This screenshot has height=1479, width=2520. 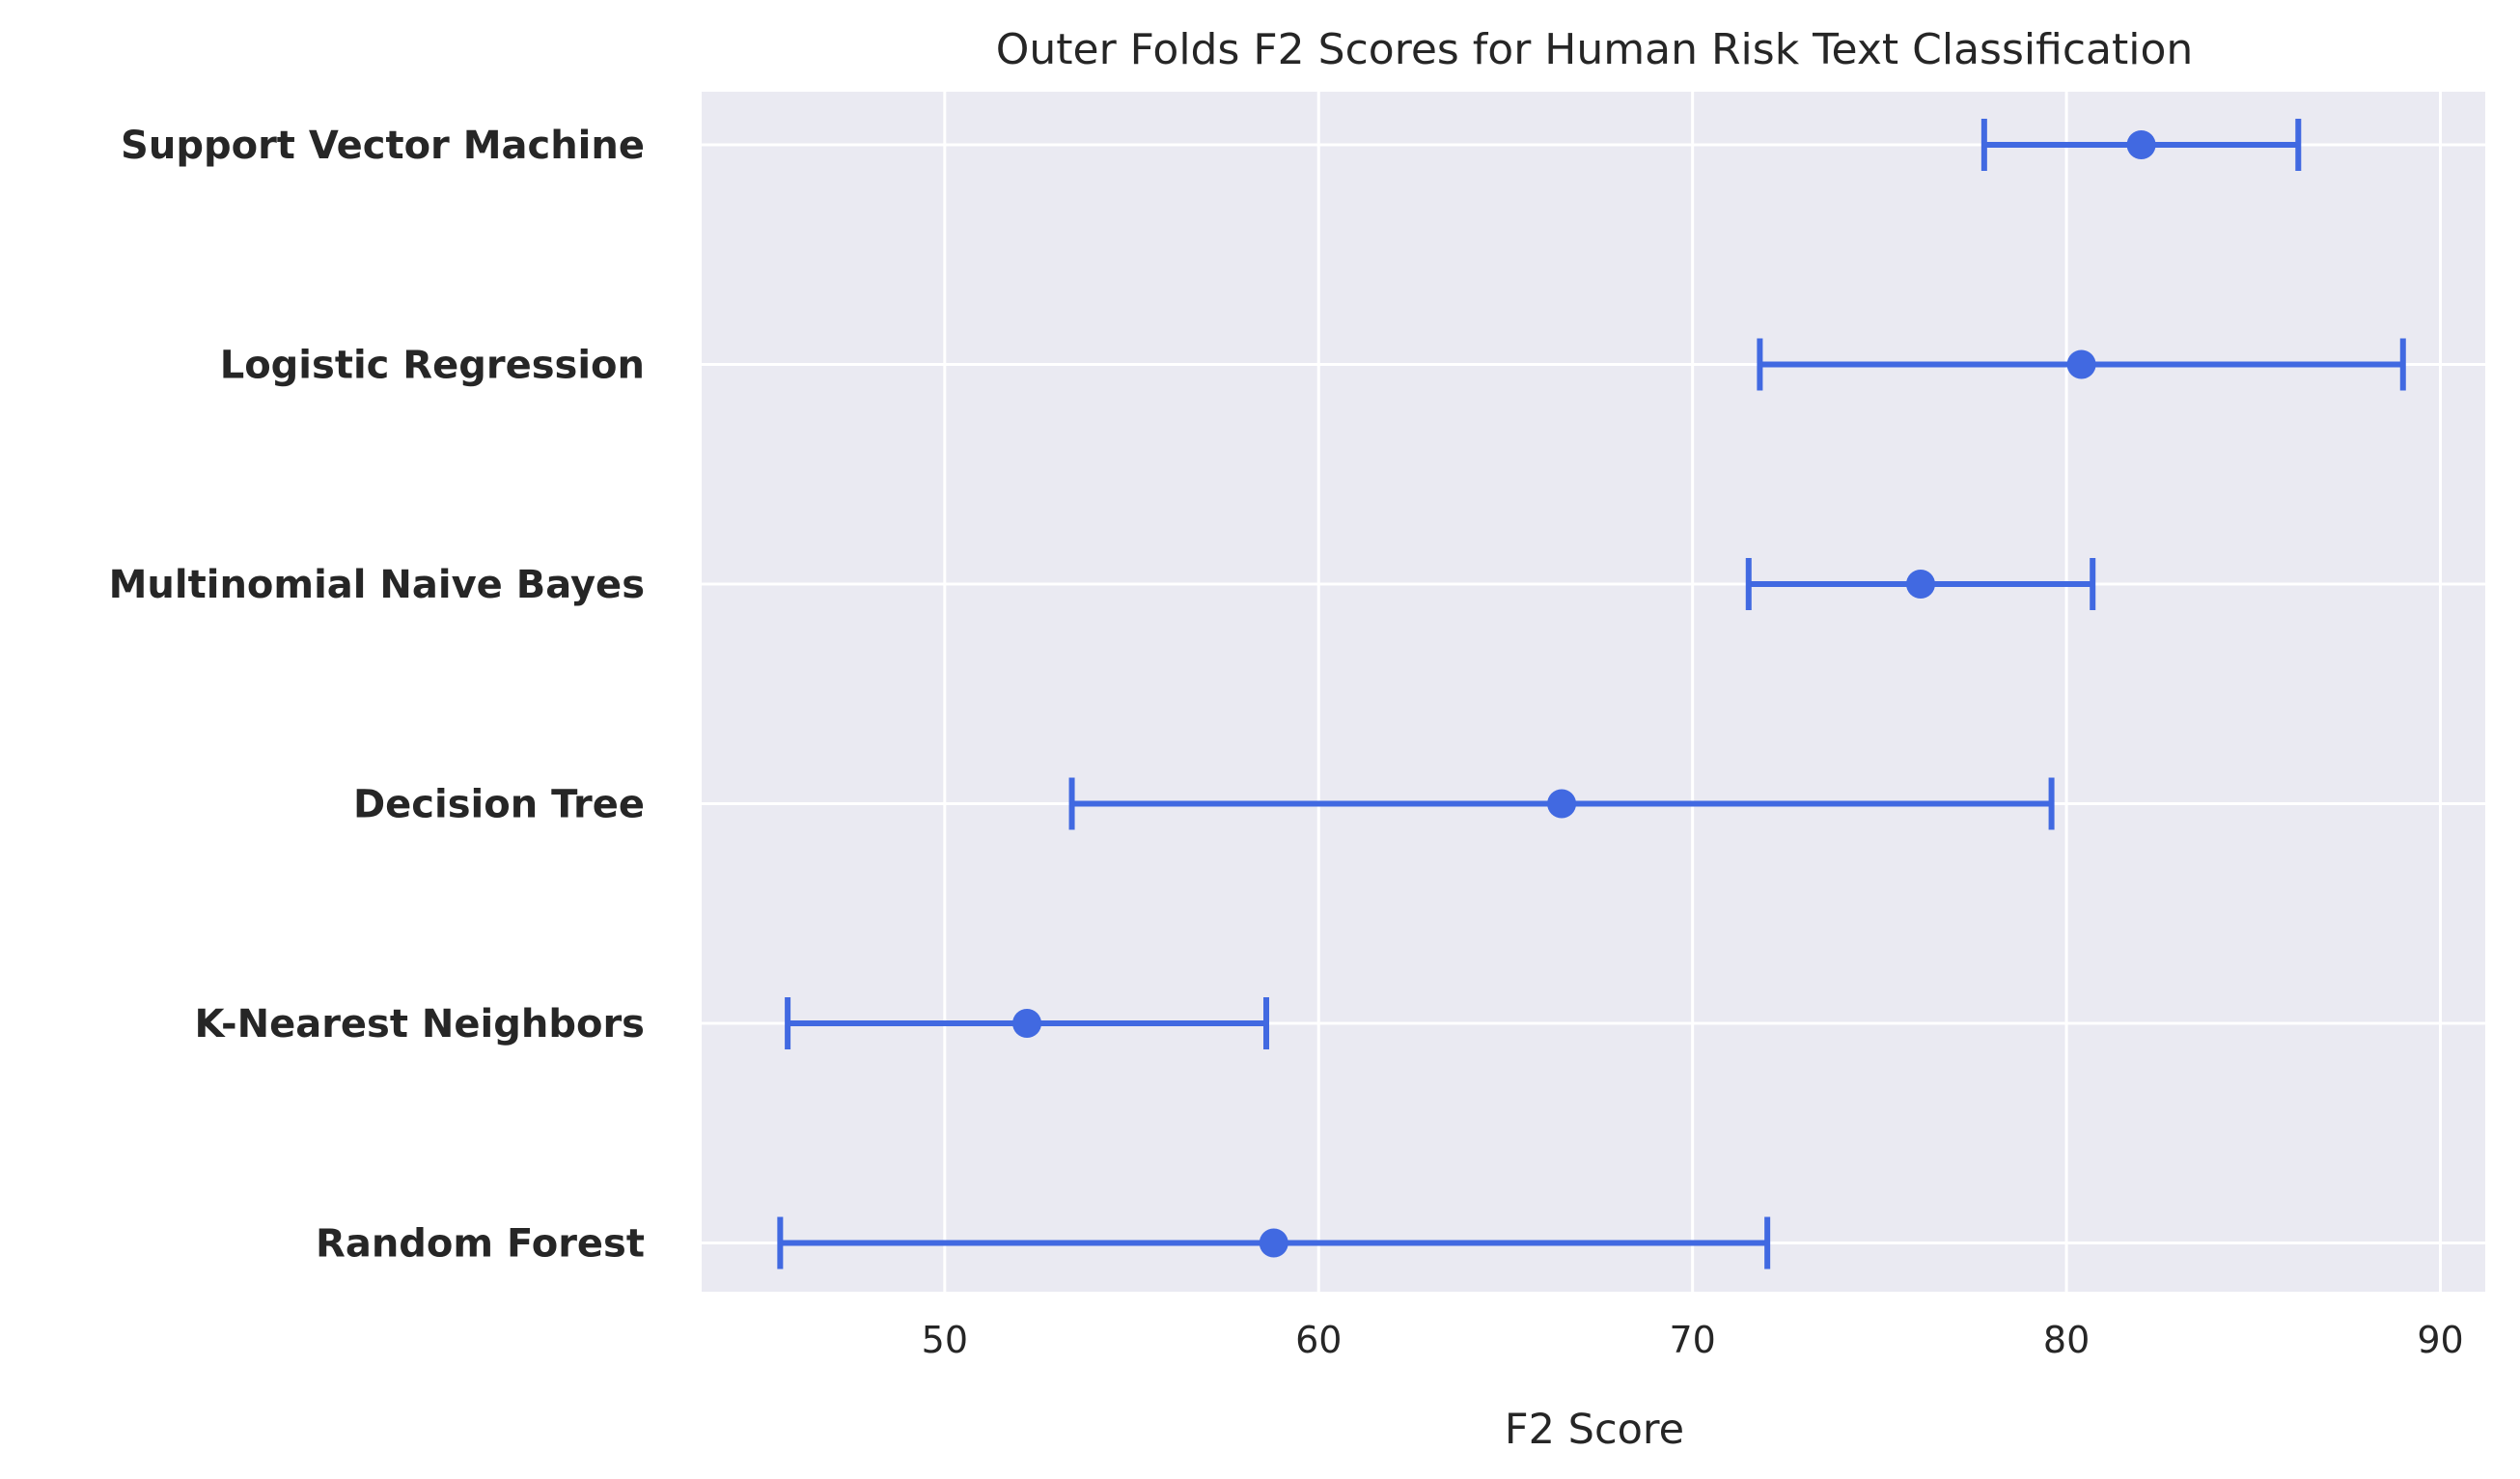 I want to click on x-tick-label: 70, so click(x=1692, y=1340).